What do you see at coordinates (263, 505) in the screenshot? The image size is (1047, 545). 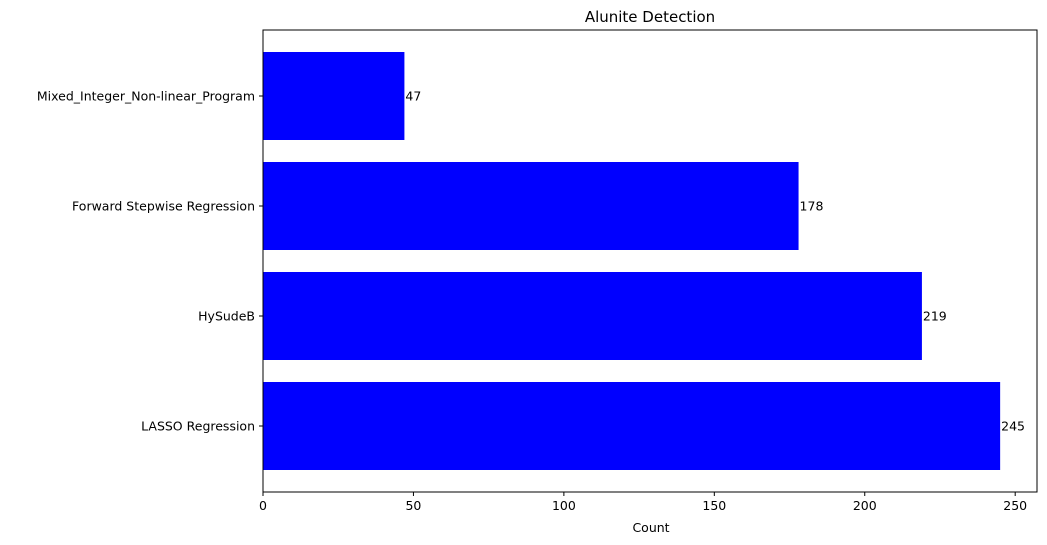 I see `x-tick-label-0: 0` at bounding box center [263, 505].